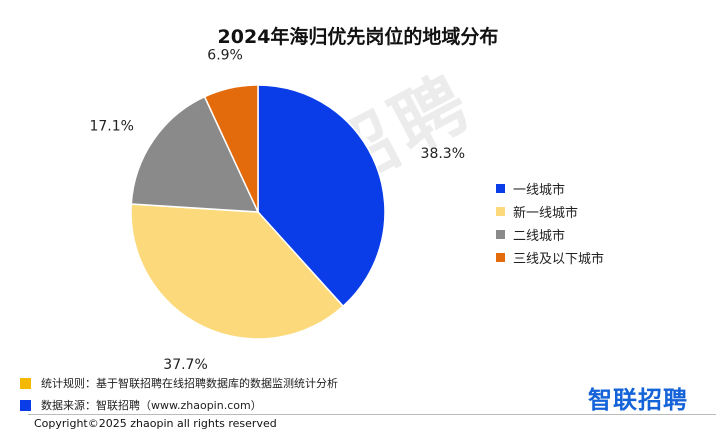  What do you see at coordinates (111, 127) in the screenshot?
I see `slice-label: 17.1%` at bounding box center [111, 127].